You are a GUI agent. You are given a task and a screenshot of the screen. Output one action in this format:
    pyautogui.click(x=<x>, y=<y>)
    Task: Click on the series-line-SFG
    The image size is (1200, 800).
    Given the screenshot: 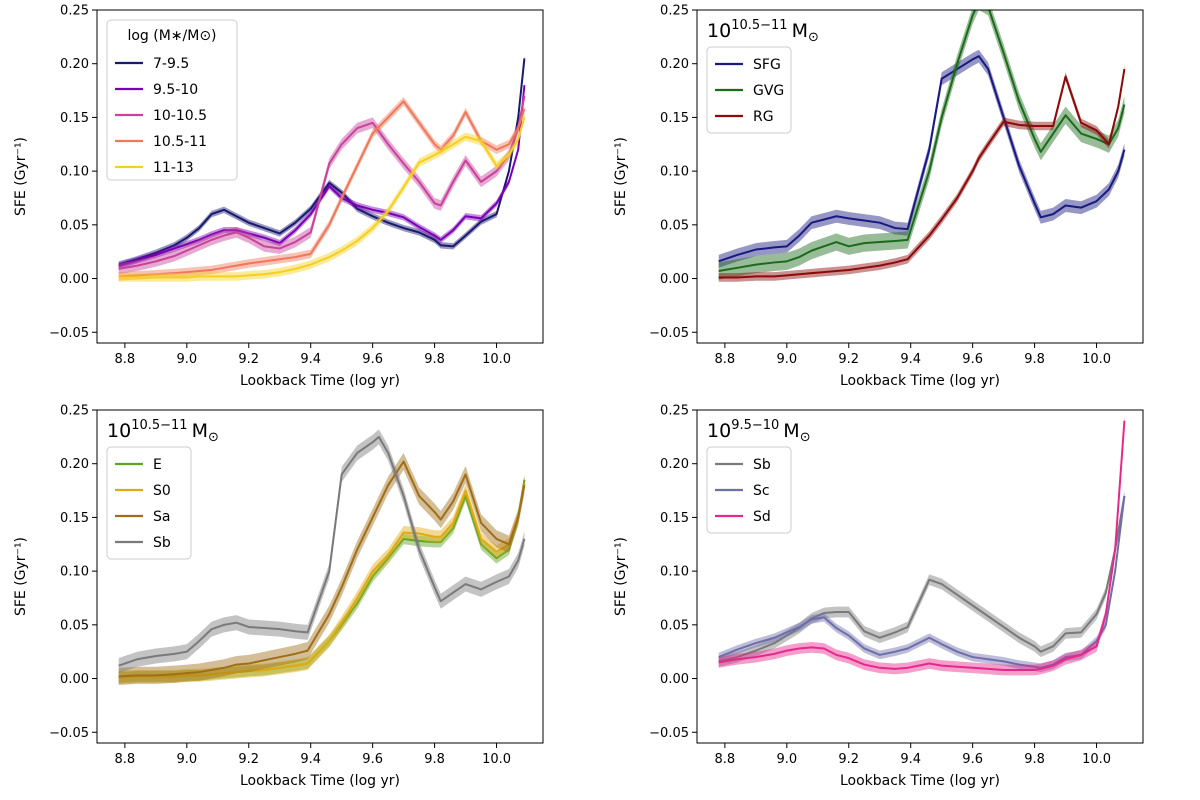 What is the action you would take?
    pyautogui.click(x=922, y=159)
    